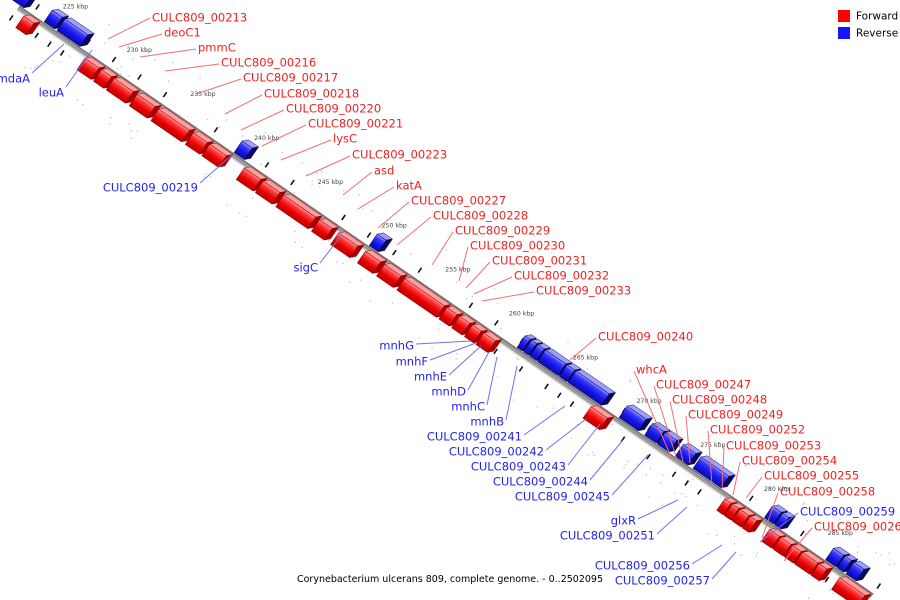  What do you see at coordinates (857, 527) in the screenshot?
I see `gene-label: CULC809_00260` at bounding box center [857, 527].